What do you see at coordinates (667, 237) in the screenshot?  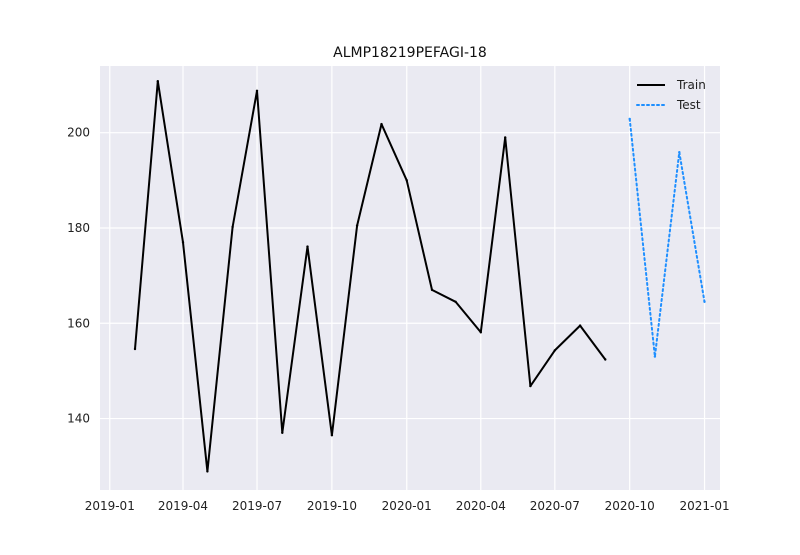 I see `series-line-test` at bounding box center [667, 237].